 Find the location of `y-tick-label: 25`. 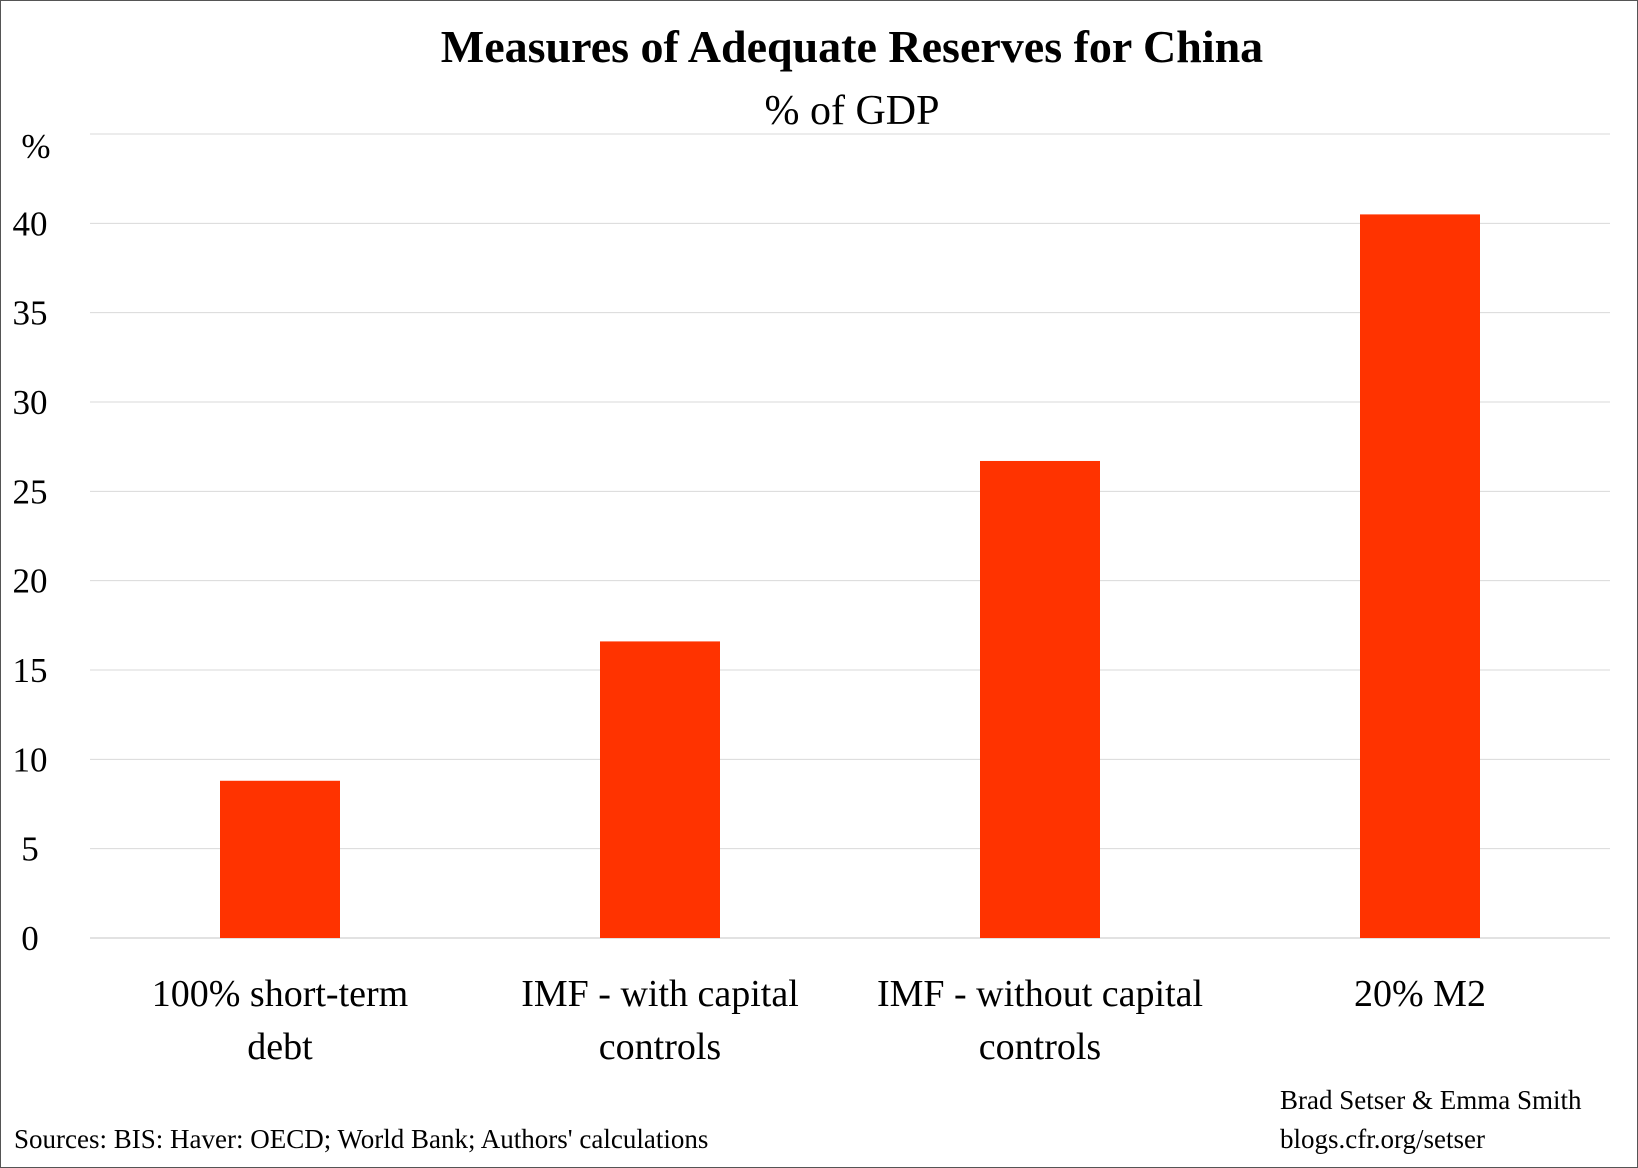

y-tick-label: 25 is located at coordinates (30, 491).